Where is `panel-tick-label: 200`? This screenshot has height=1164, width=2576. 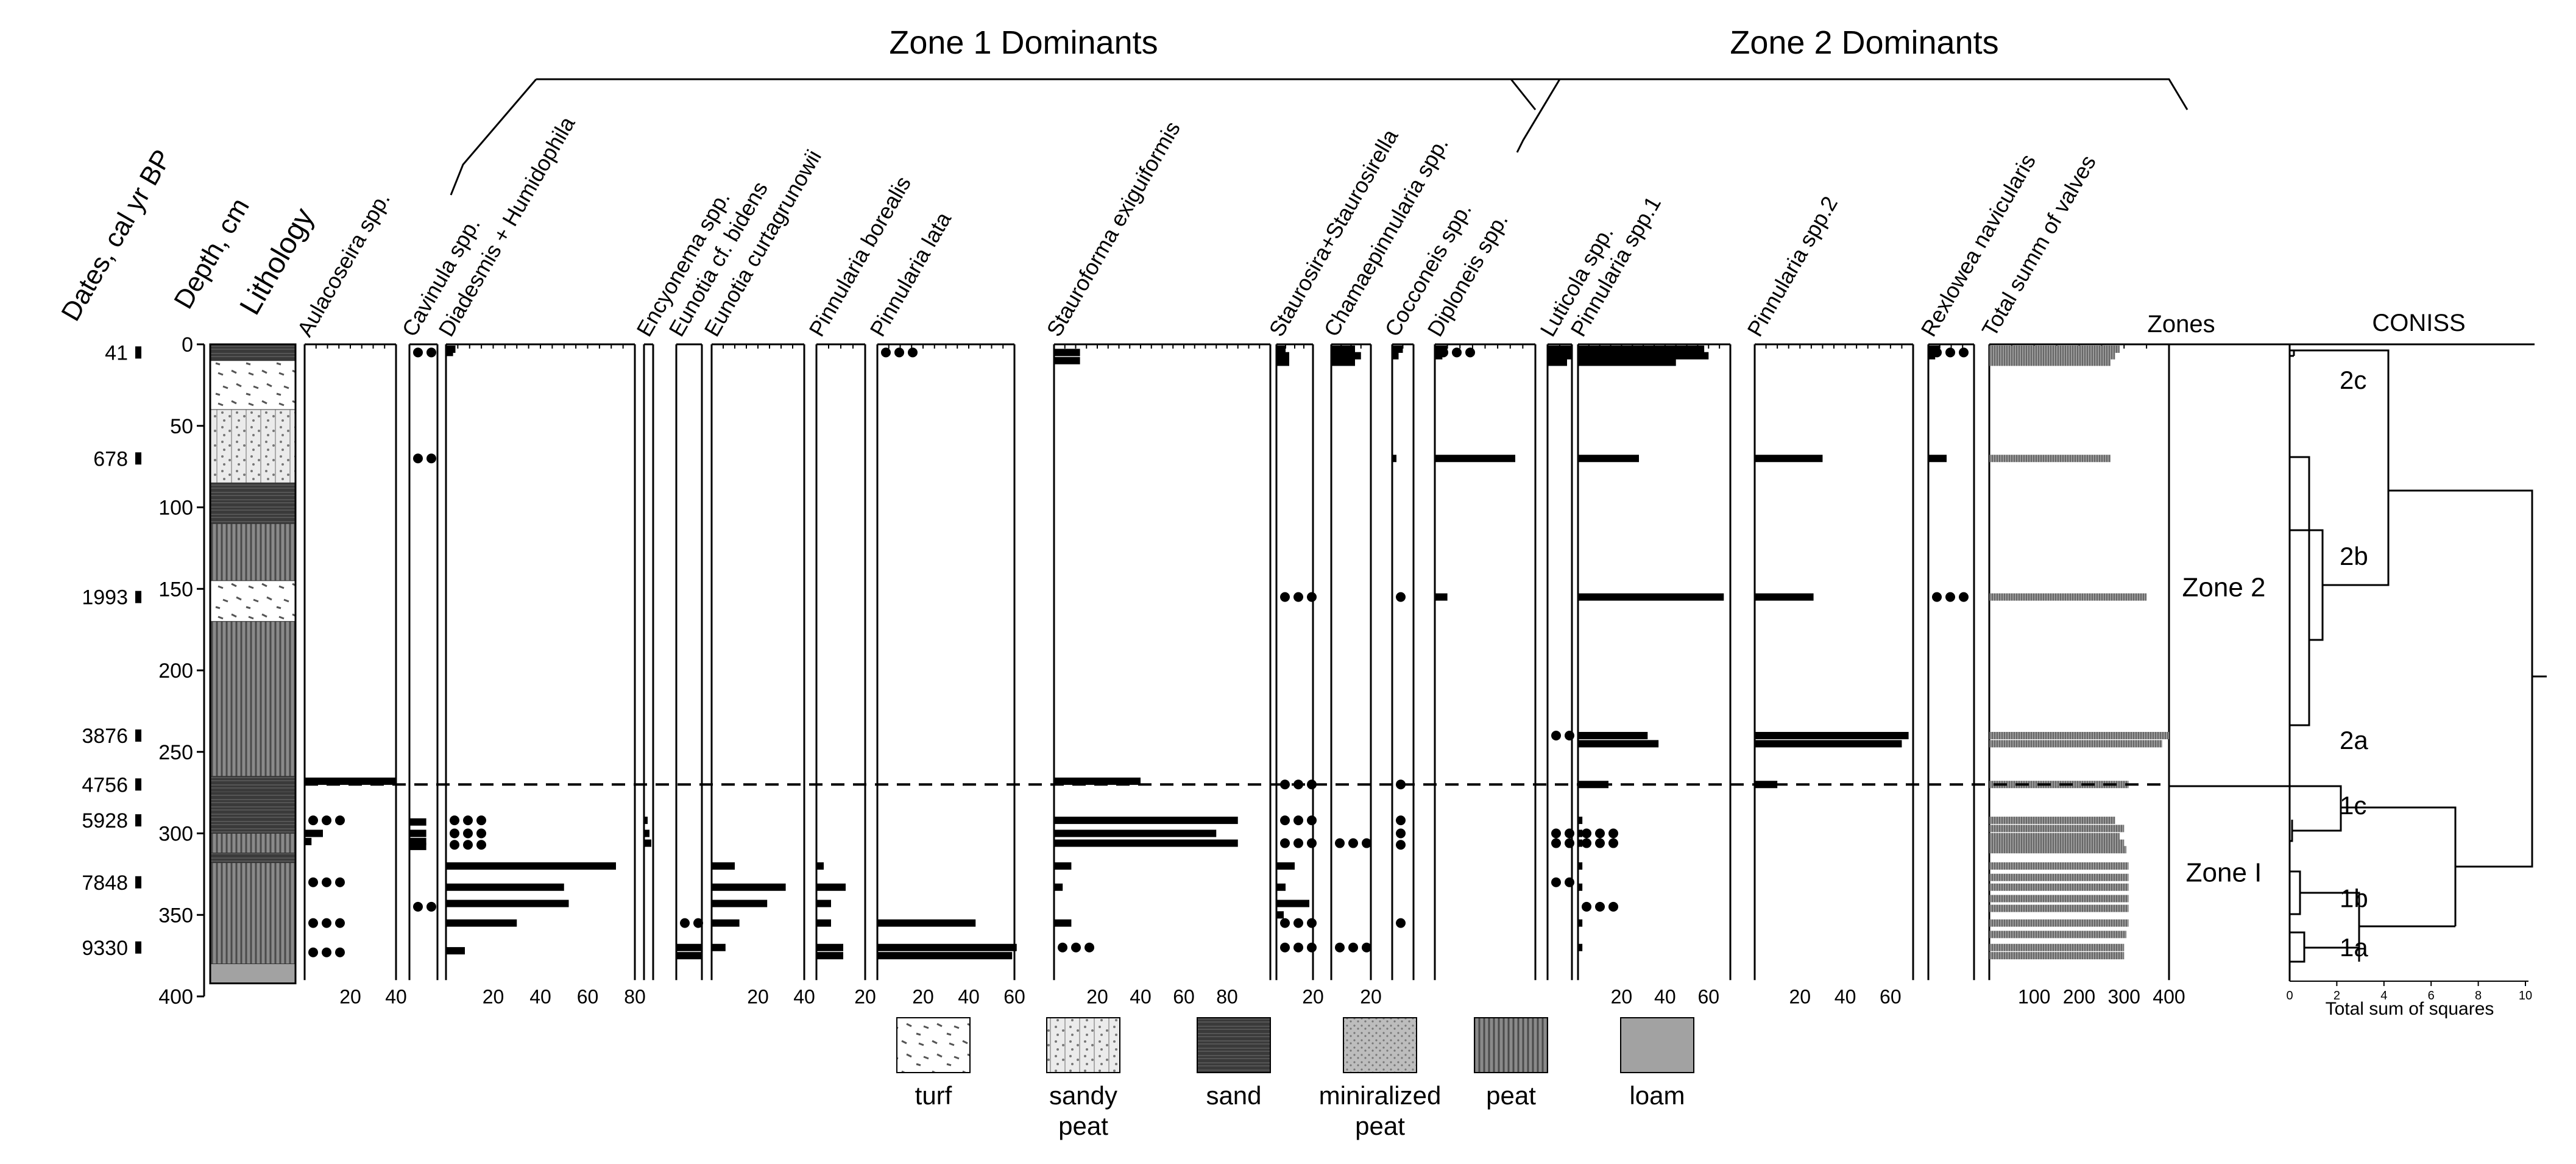
panel-tick-label: 200 is located at coordinates (2079, 996).